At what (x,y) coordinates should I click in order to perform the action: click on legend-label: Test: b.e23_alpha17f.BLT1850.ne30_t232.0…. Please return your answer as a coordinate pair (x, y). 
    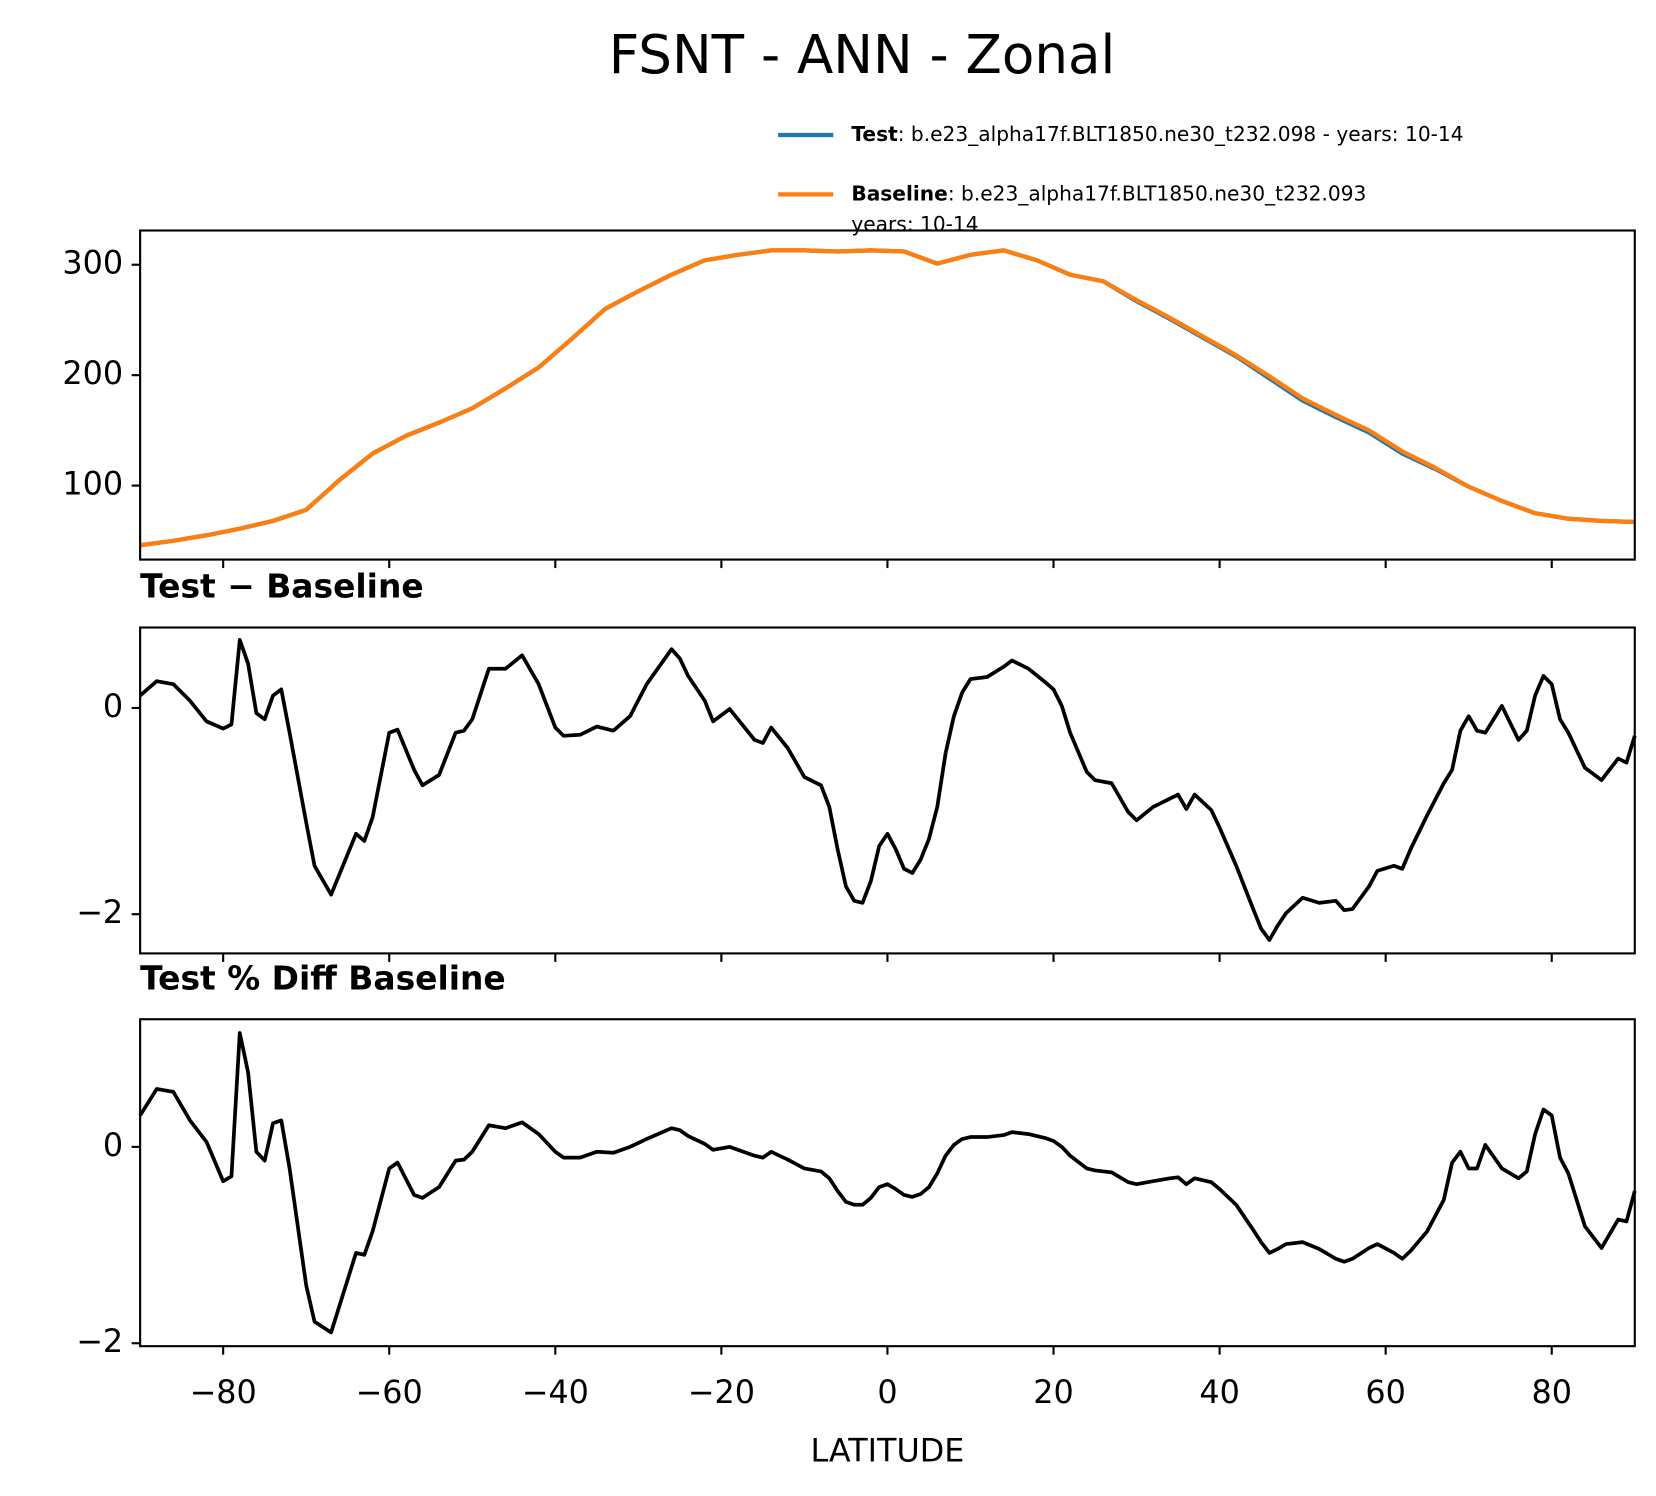
    Looking at the image, I should click on (1157, 133).